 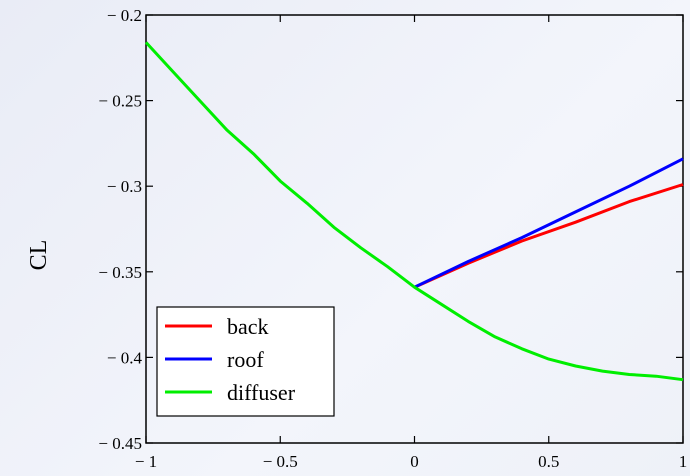 What do you see at coordinates (120, 443) in the screenshot?
I see `y-tick-label: − 0.45` at bounding box center [120, 443].